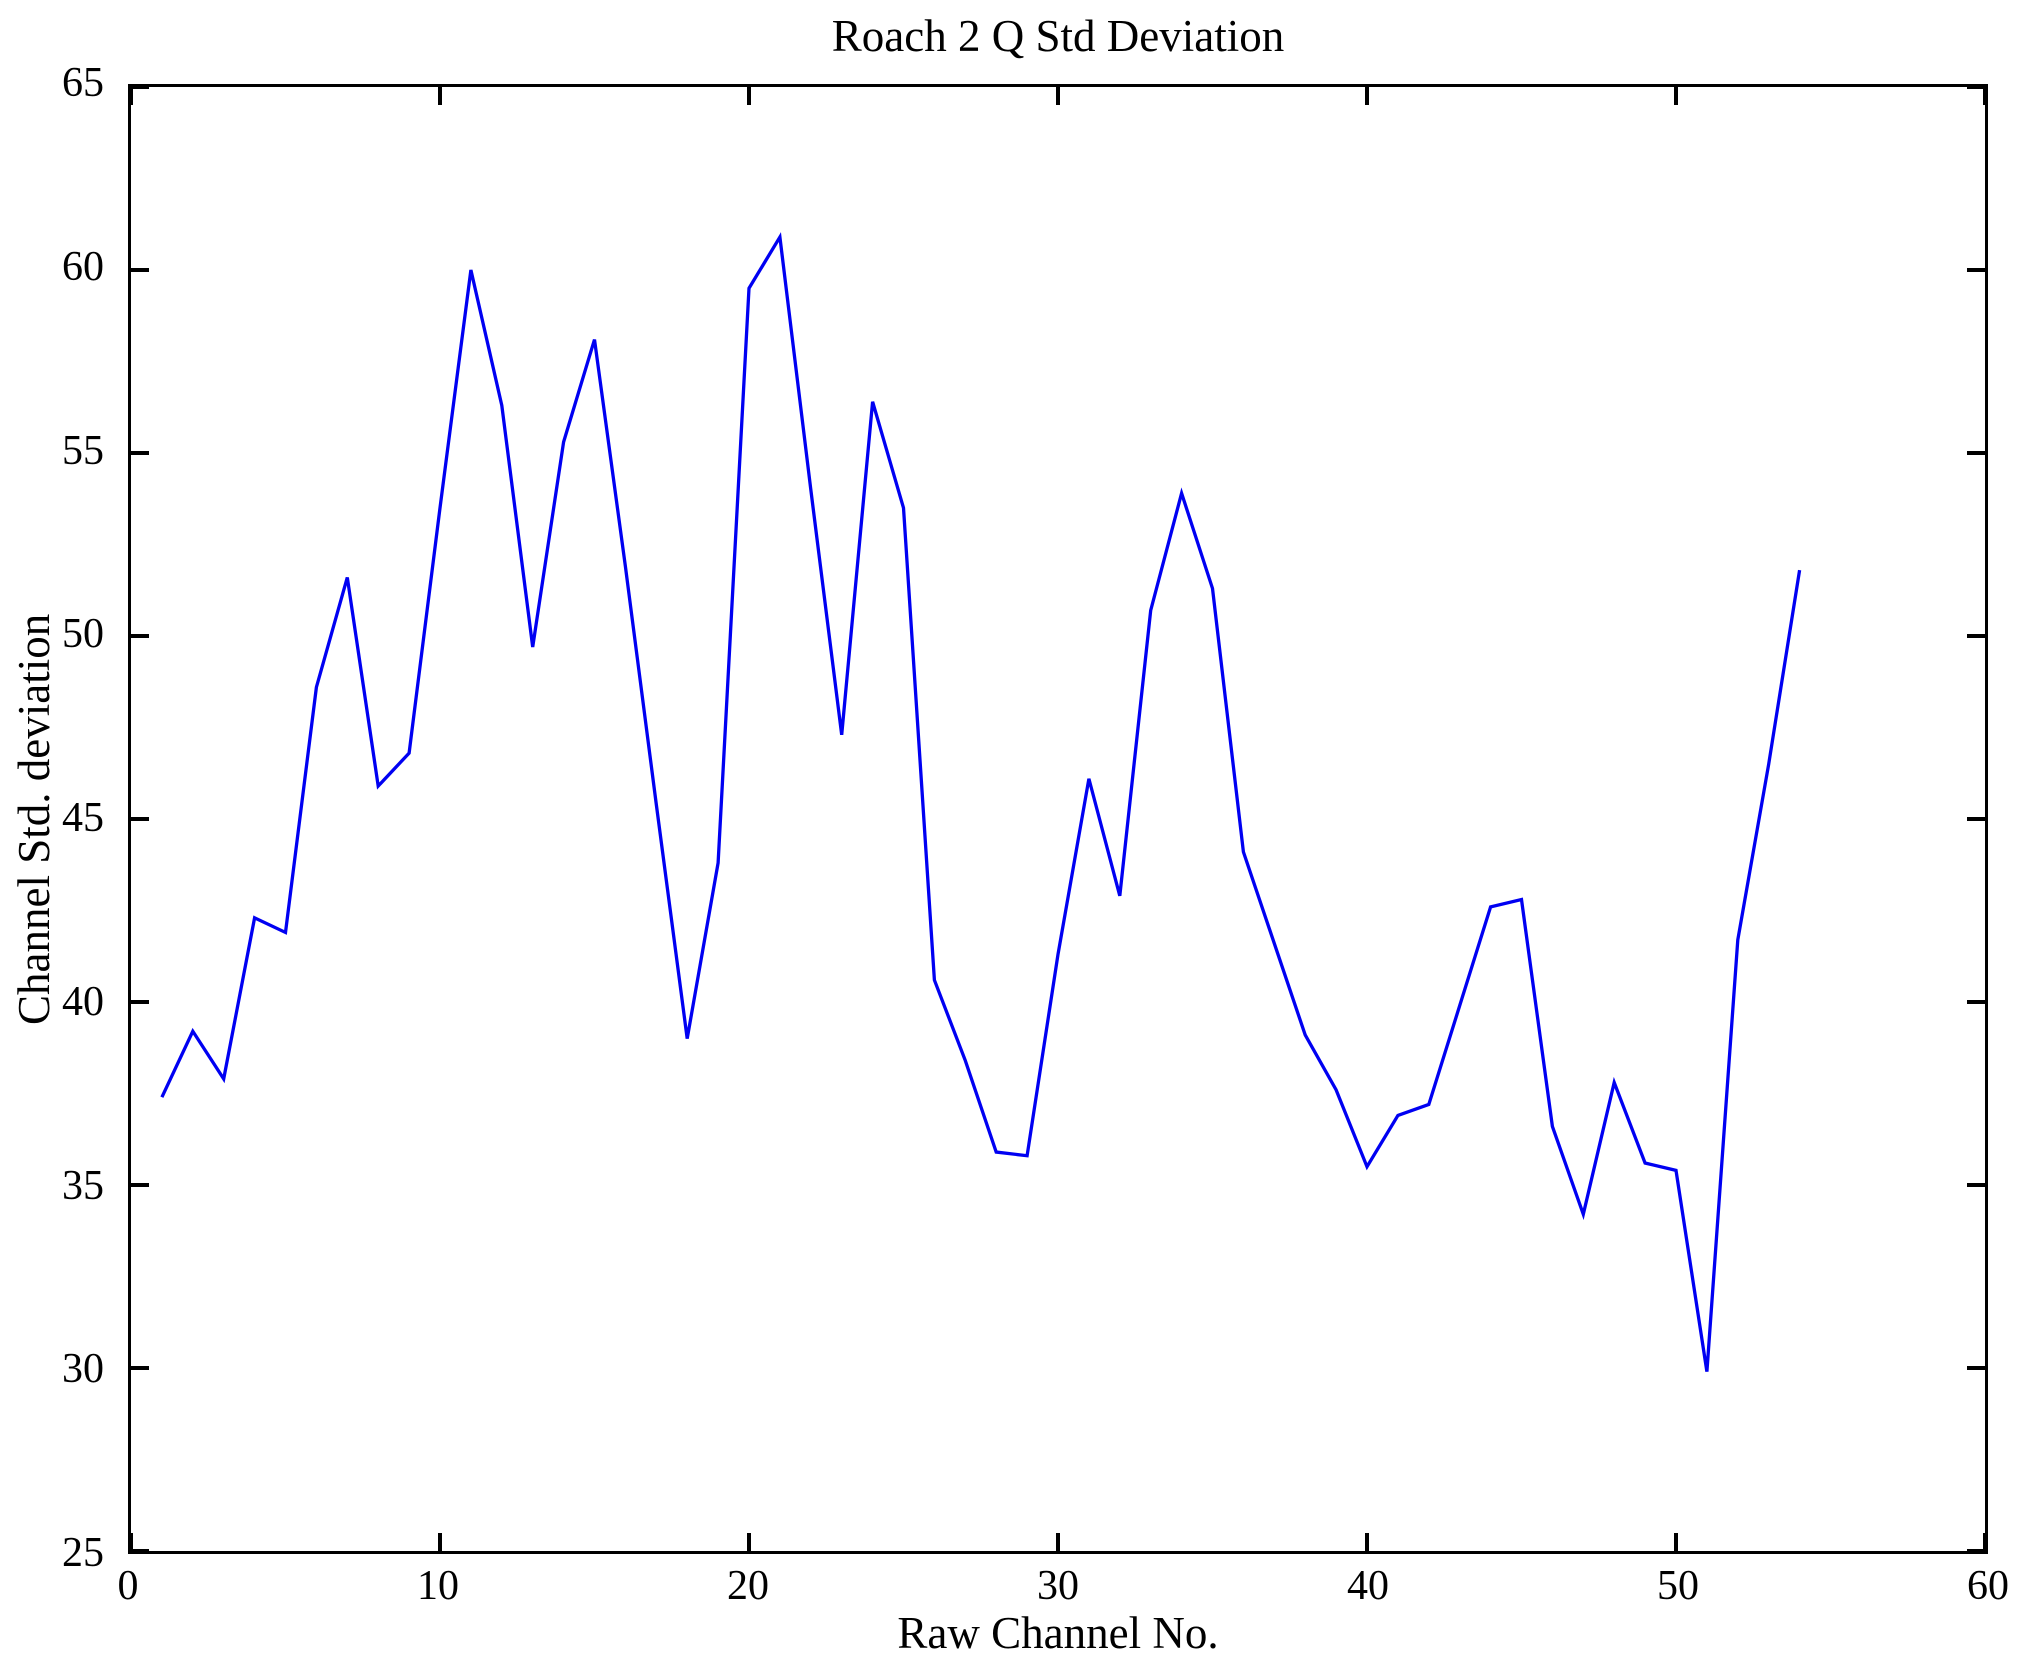 The width and height of the screenshot is (2025, 1671). I want to click on x-tick-label: 10, so click(437, 1586).